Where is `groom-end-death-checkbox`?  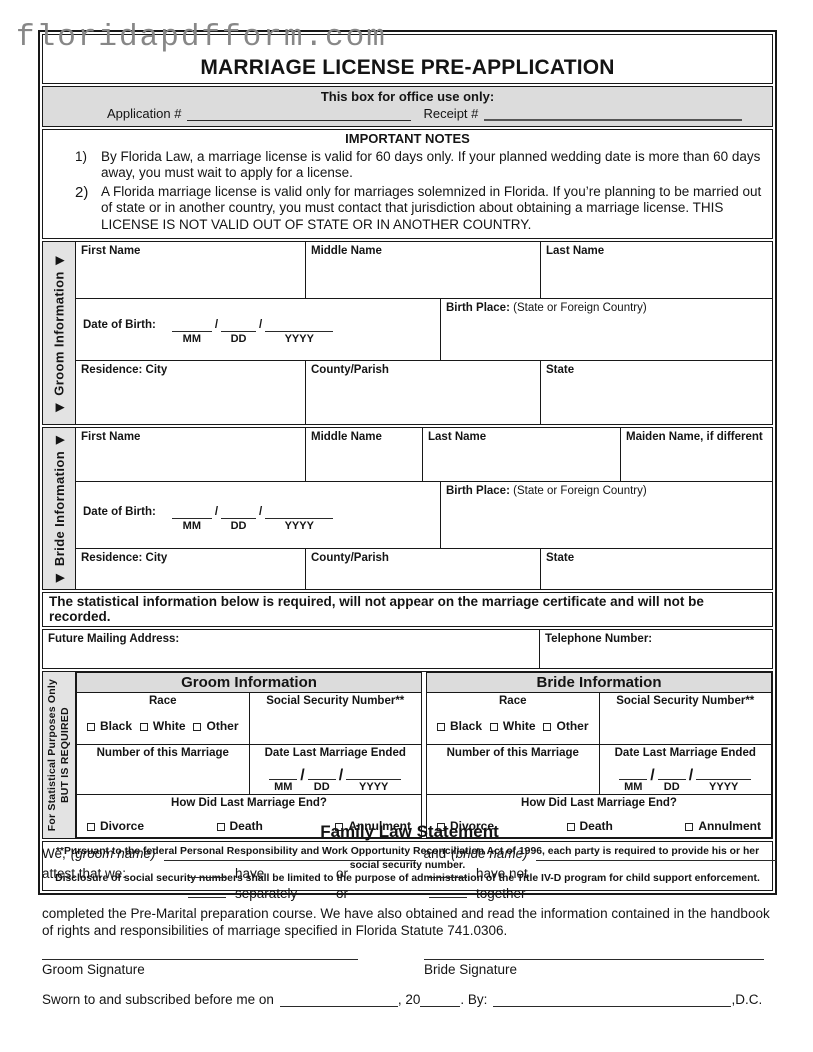 groom-end-death-checkbox is located at coordinates (220, 827).